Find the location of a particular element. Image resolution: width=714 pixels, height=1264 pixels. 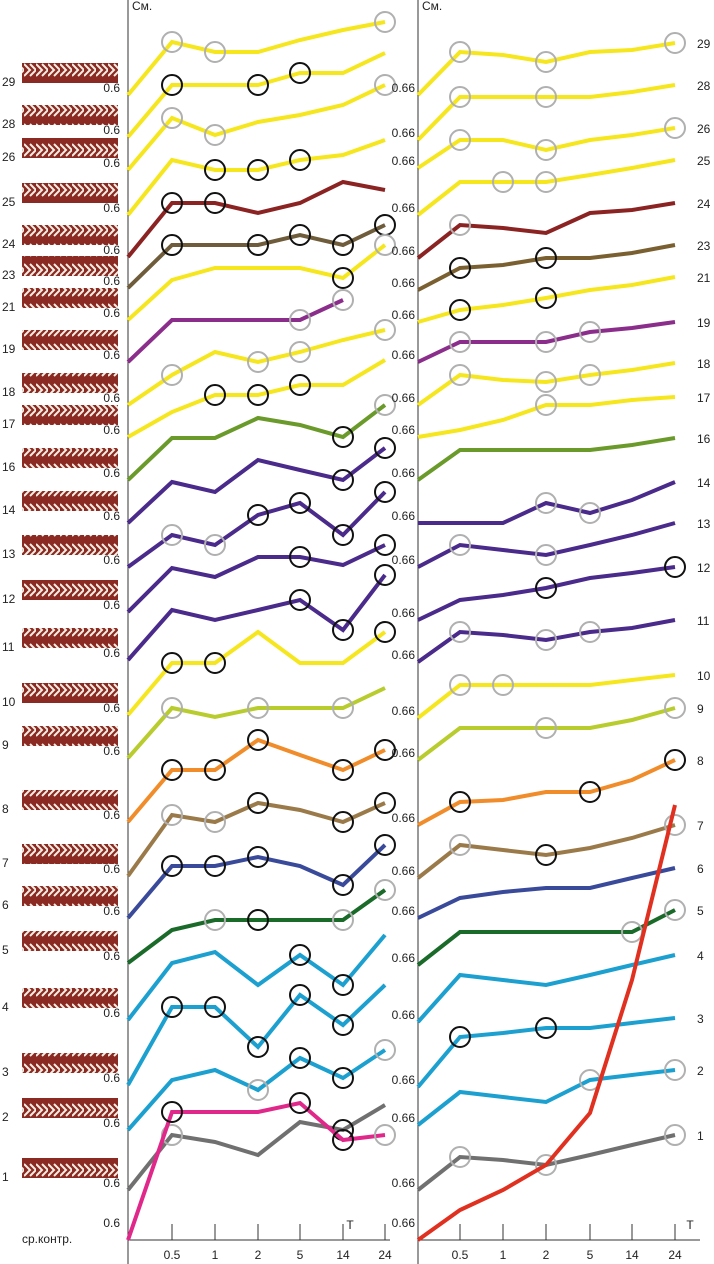

x-tick-label: 24 is located at coordinates (675, 1255).